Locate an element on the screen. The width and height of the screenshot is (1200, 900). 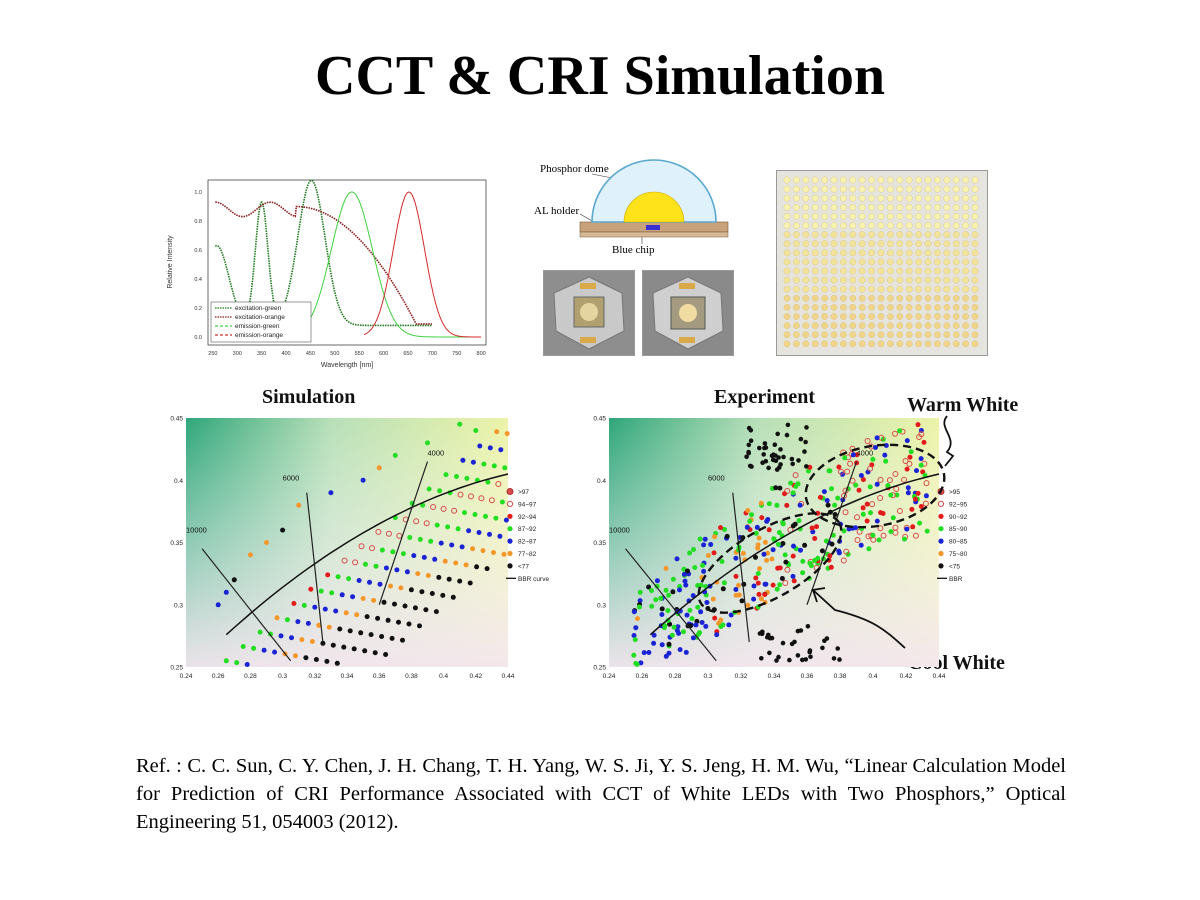
excitation-green-curve is located at coordinates (323, 253).